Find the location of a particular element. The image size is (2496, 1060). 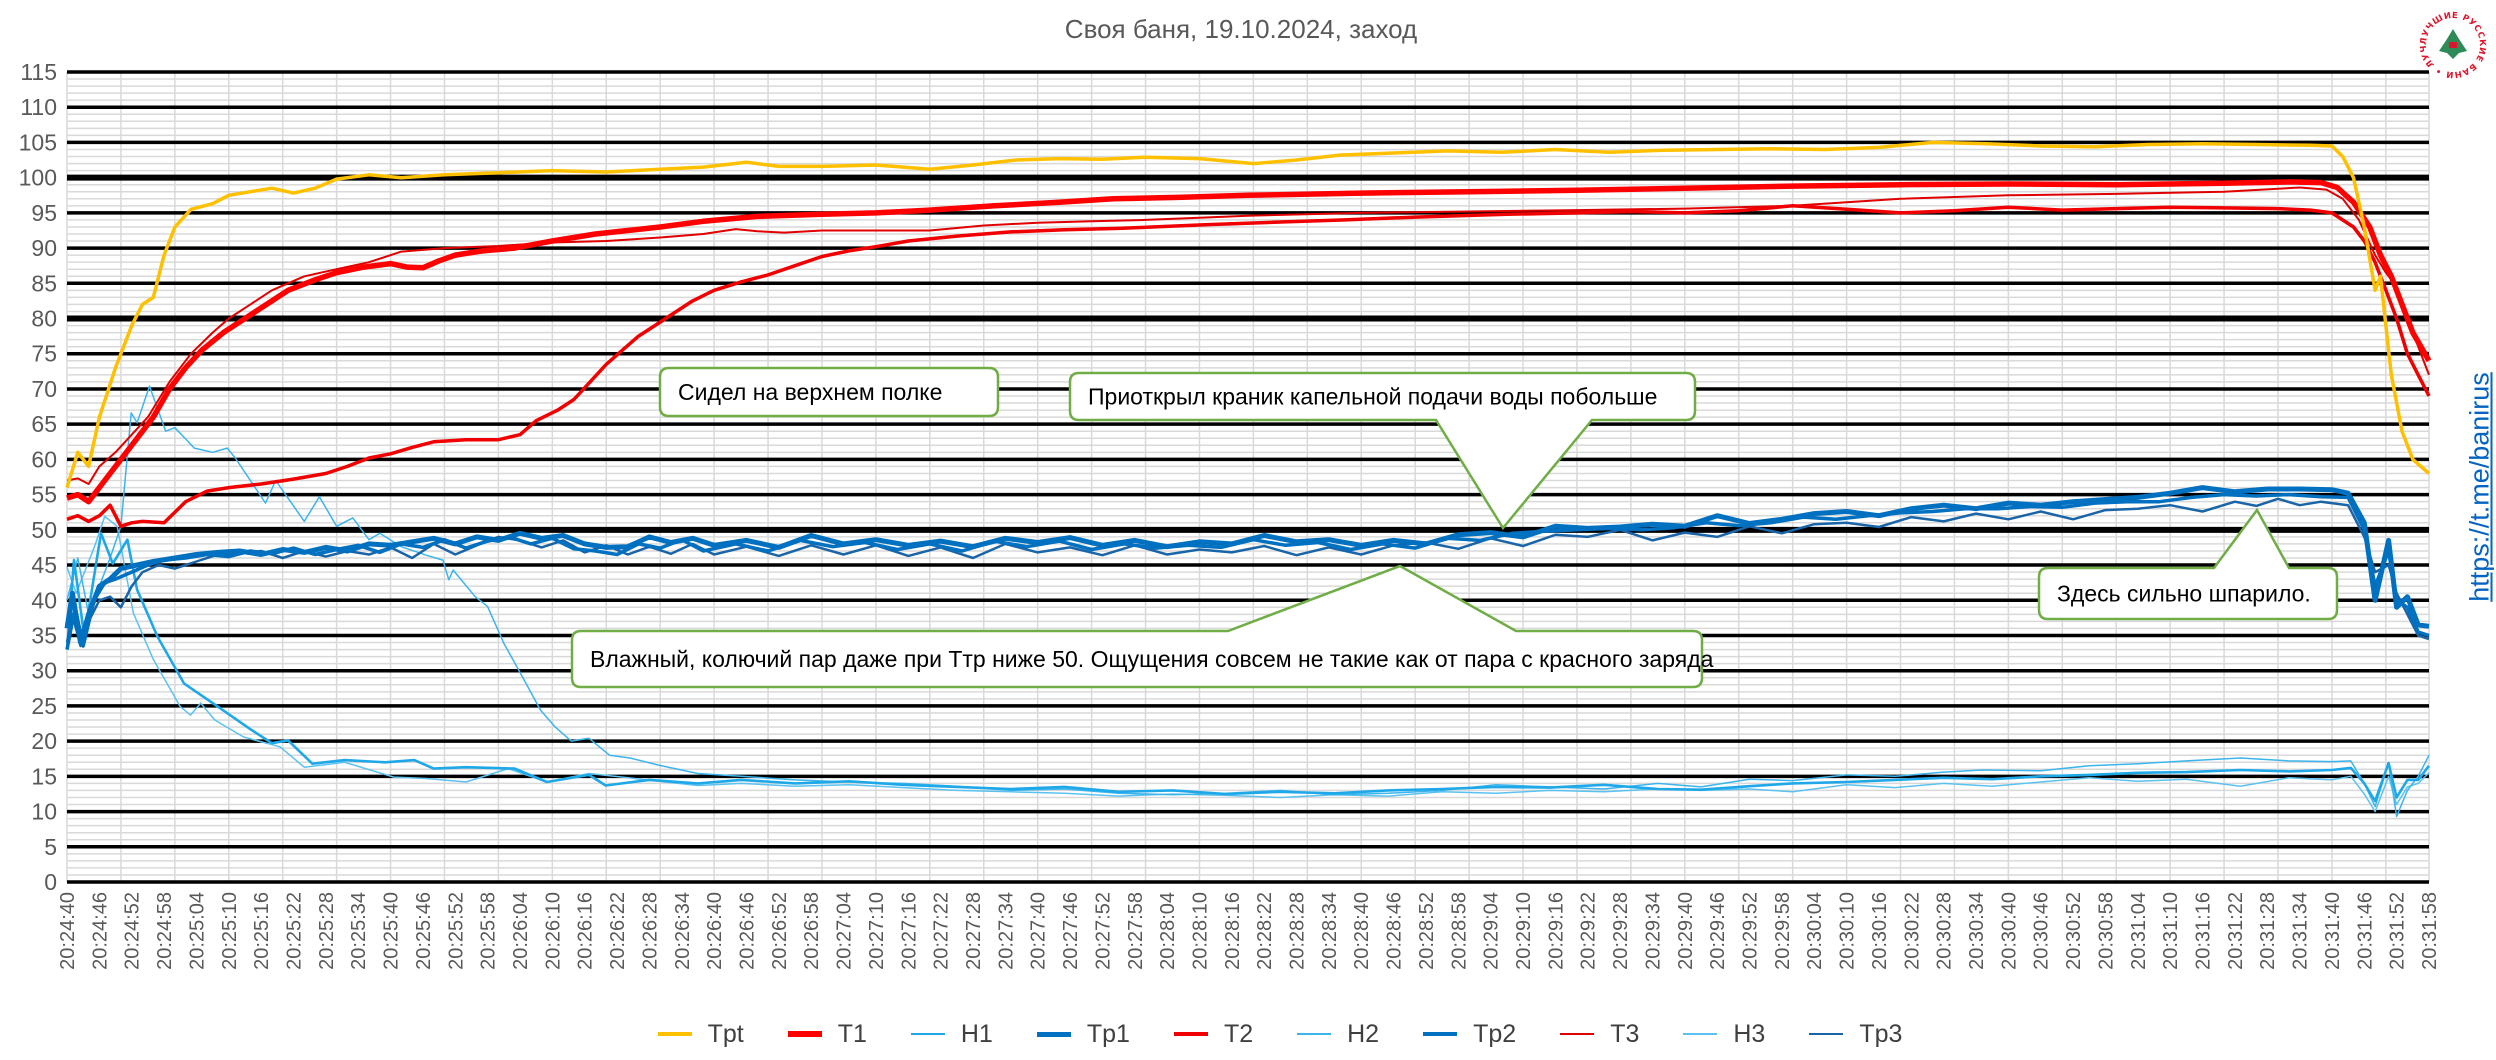

legend-item-tpt: Tpt is located at coordinates (700, 1034).